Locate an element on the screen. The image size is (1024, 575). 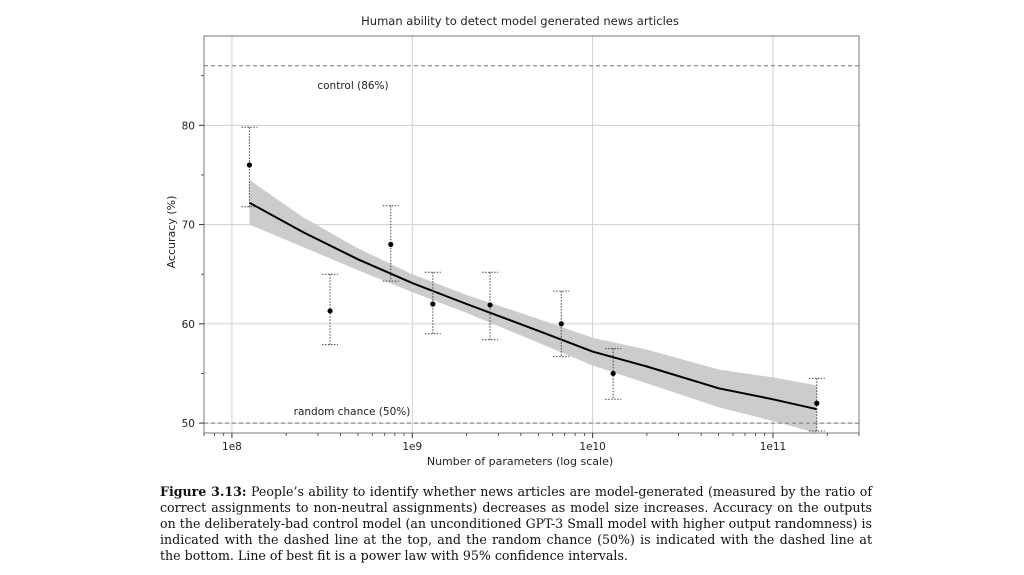
x-tick-label: 1e10 is located at coordinates (592, 447).